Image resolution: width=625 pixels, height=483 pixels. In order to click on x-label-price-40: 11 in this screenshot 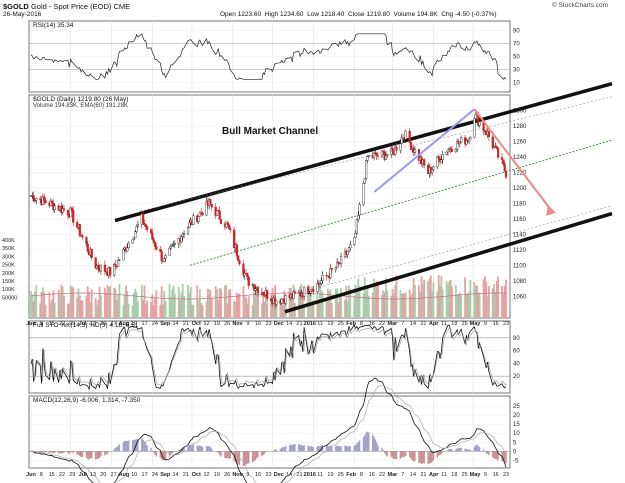, I will do `click(444, 324)`.